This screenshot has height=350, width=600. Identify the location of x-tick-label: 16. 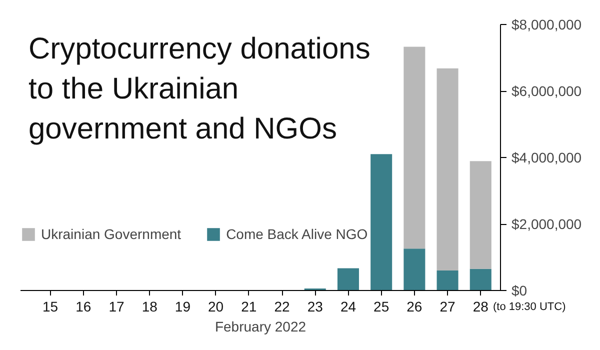
(84, 306).